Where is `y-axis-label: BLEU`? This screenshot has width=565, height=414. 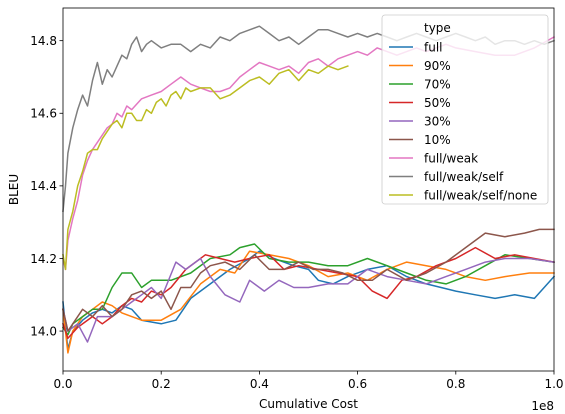 y-axis-label: BLEU is located at coordinates (14, 189).